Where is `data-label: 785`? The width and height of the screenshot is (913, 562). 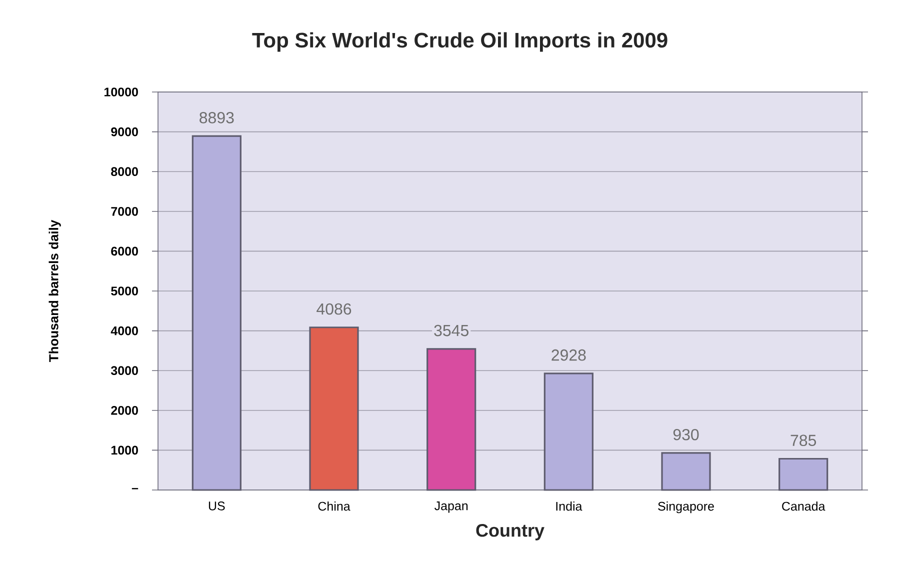 data-label: 785 is located at coordinates (803, 440).